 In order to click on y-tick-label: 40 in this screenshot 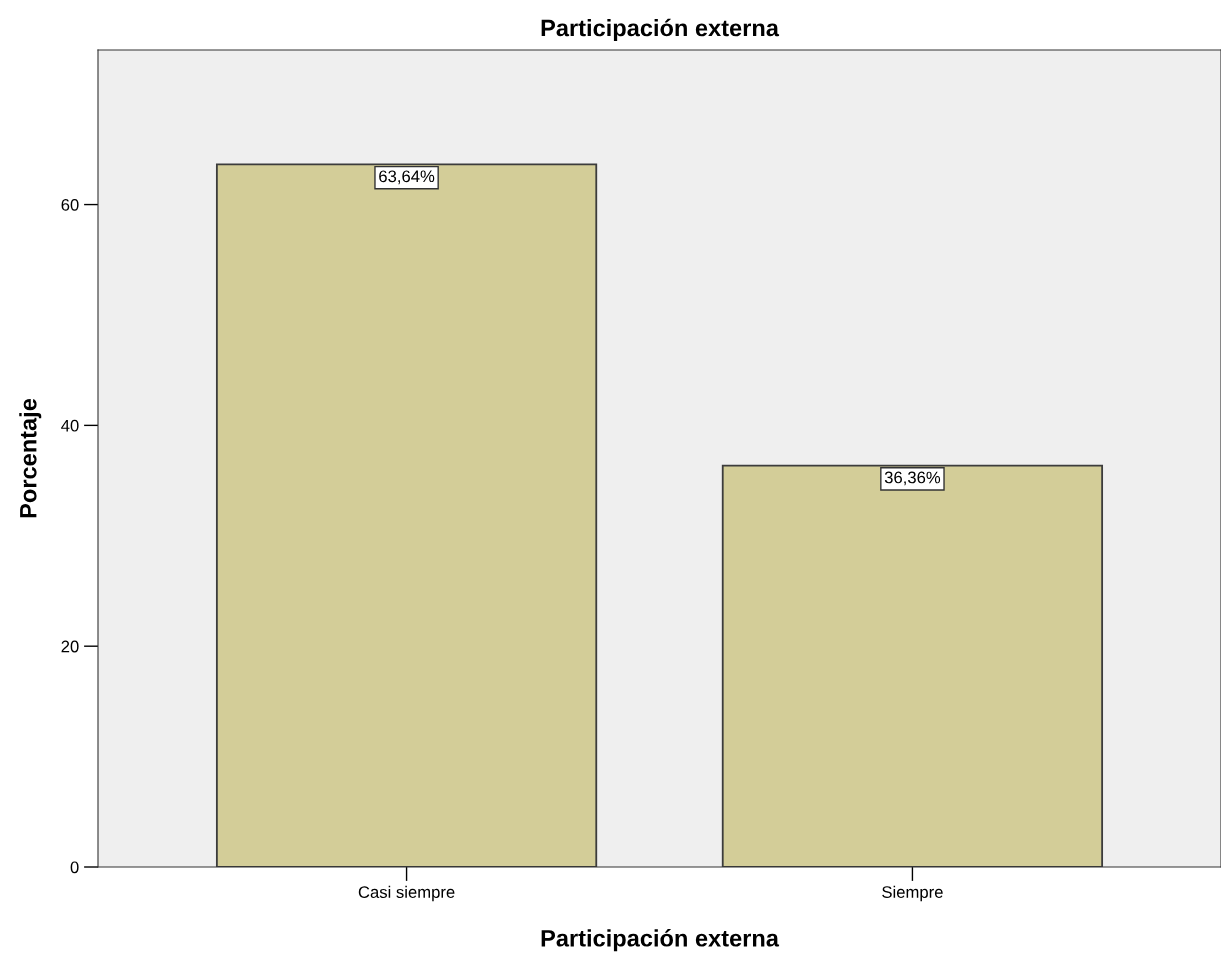, I will do `click(70, 425)`.